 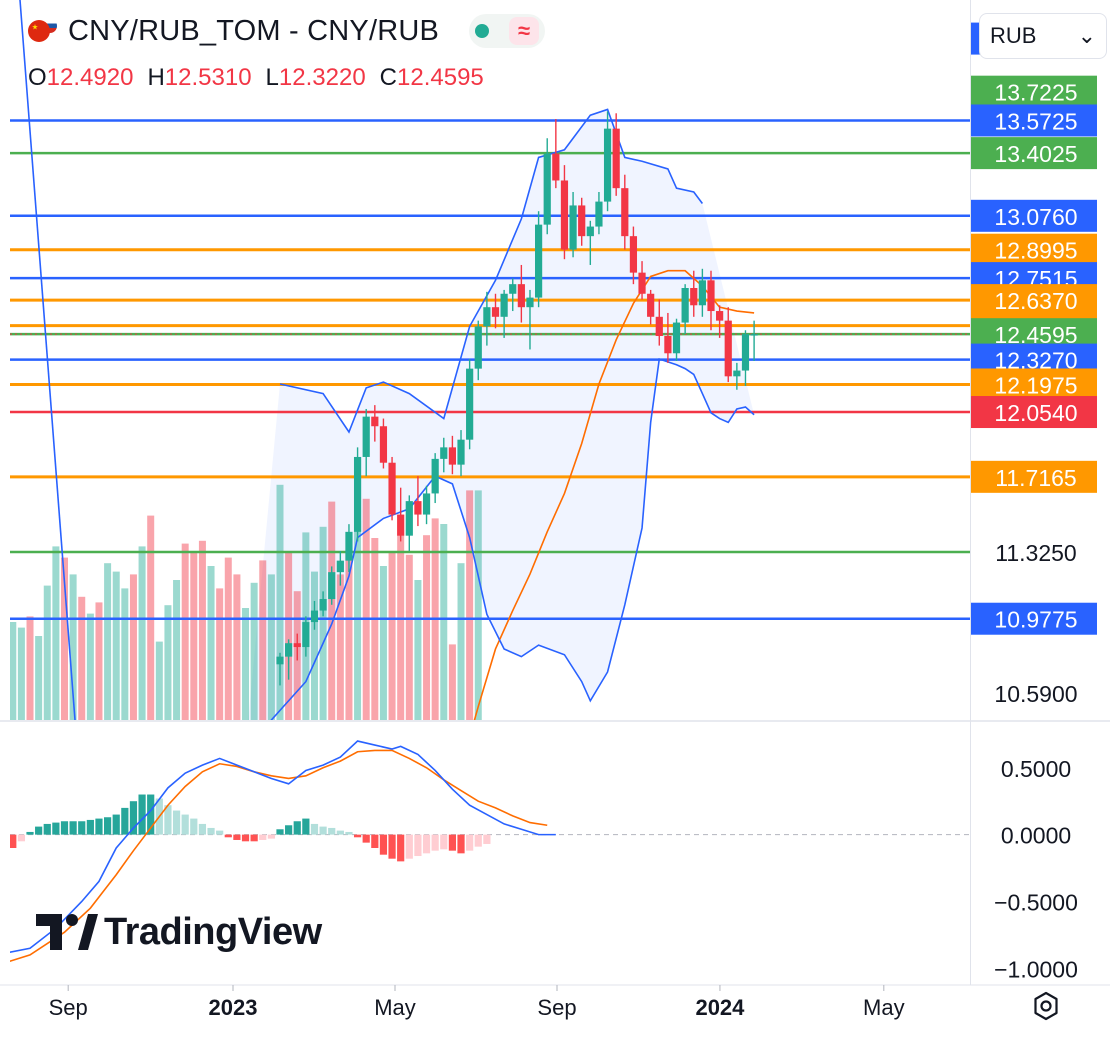 I want to click on ohlc-high-value: 12.5310, so click(x=208, y=77).